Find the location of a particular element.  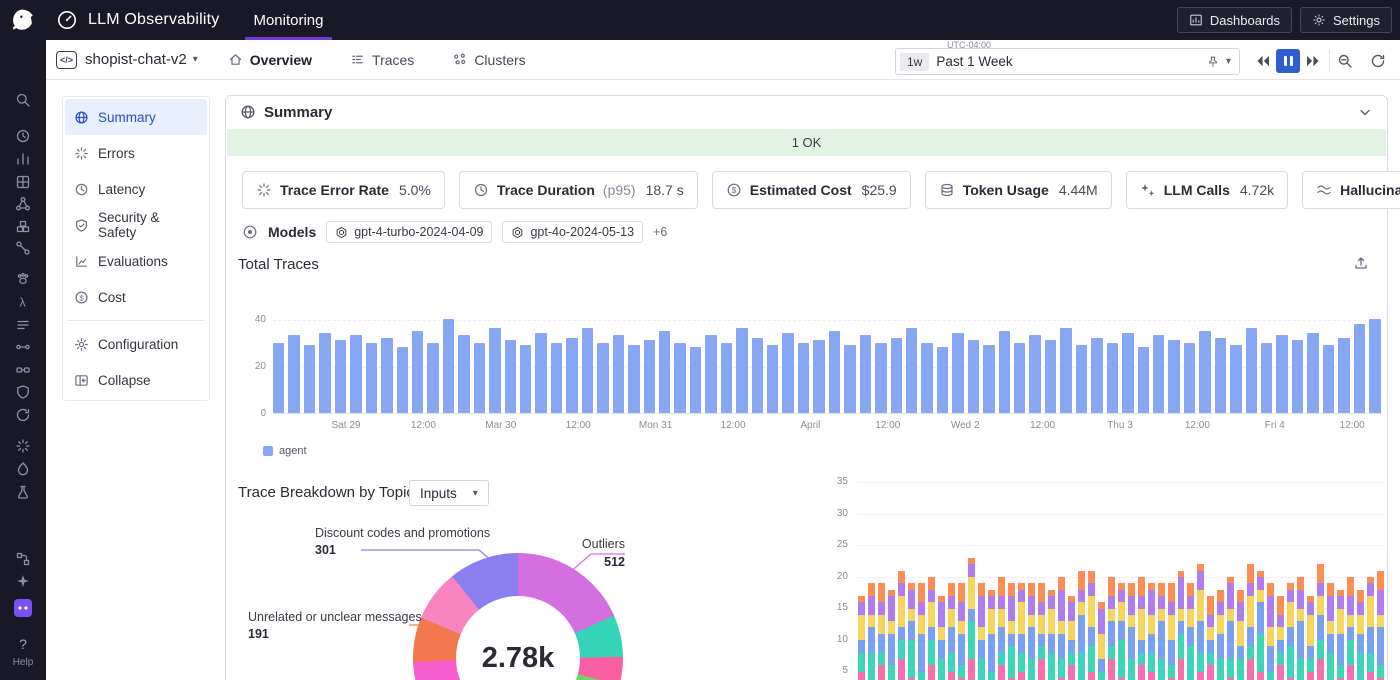

callout-value: 301 is located at coordinates (325, 550).